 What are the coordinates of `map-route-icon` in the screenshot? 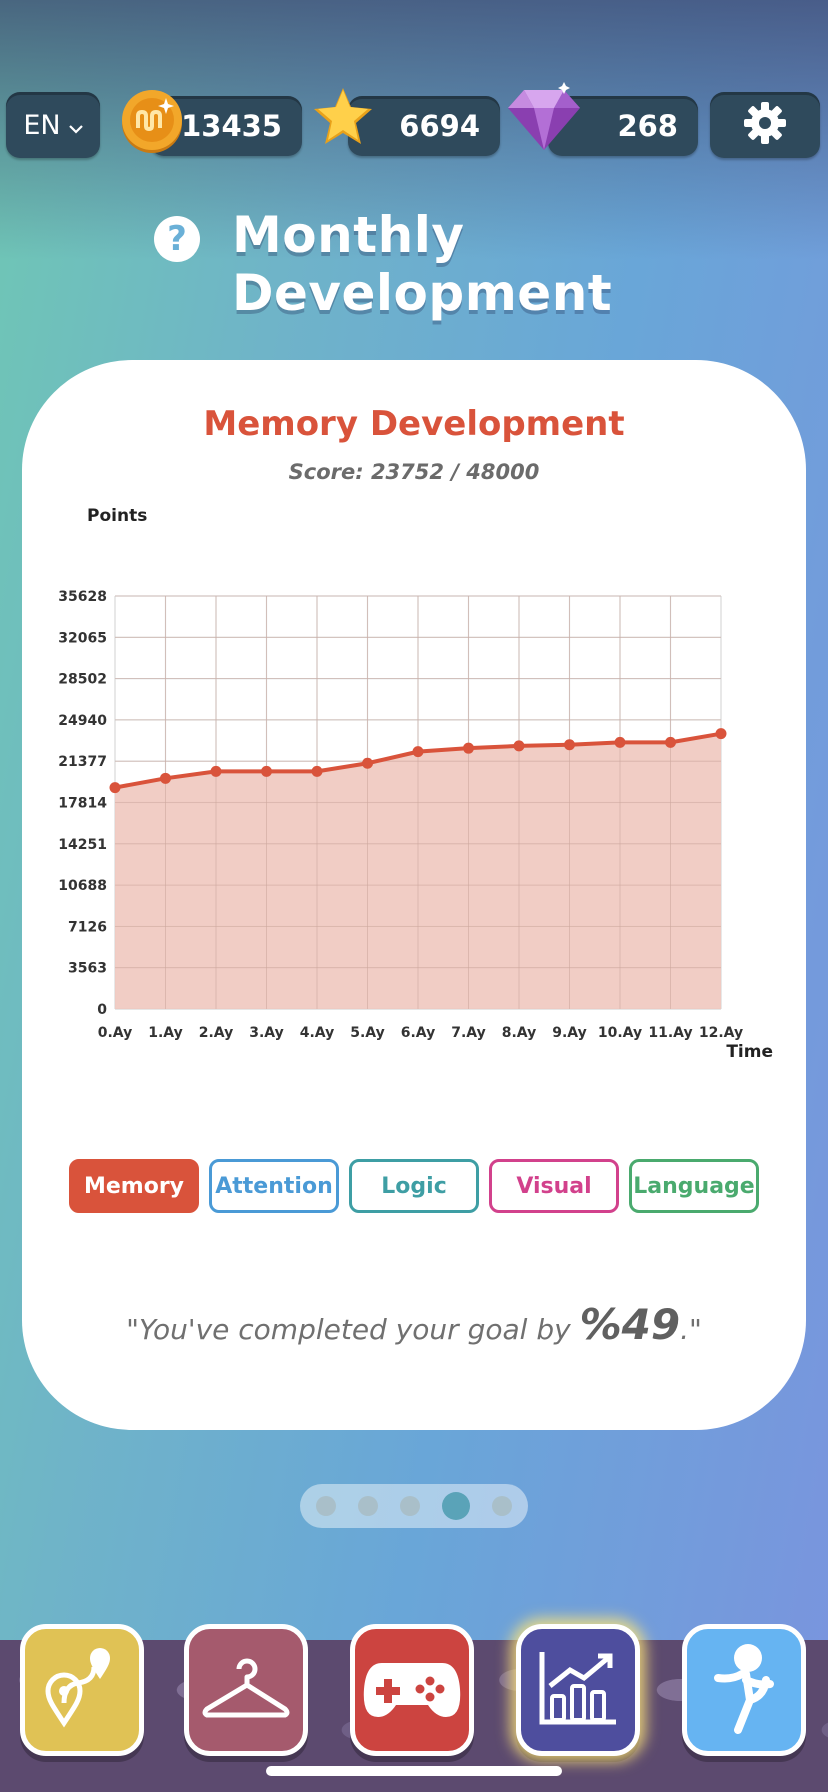 It's located at (82, 1690).